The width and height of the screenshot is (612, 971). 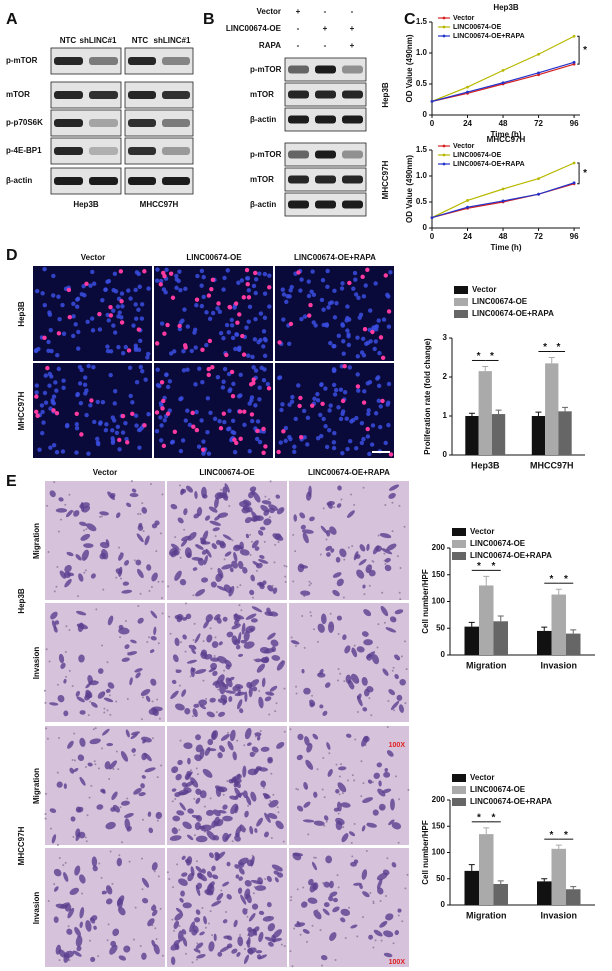 I want to click on row-label: mTOR, so click(x=262, y=179).